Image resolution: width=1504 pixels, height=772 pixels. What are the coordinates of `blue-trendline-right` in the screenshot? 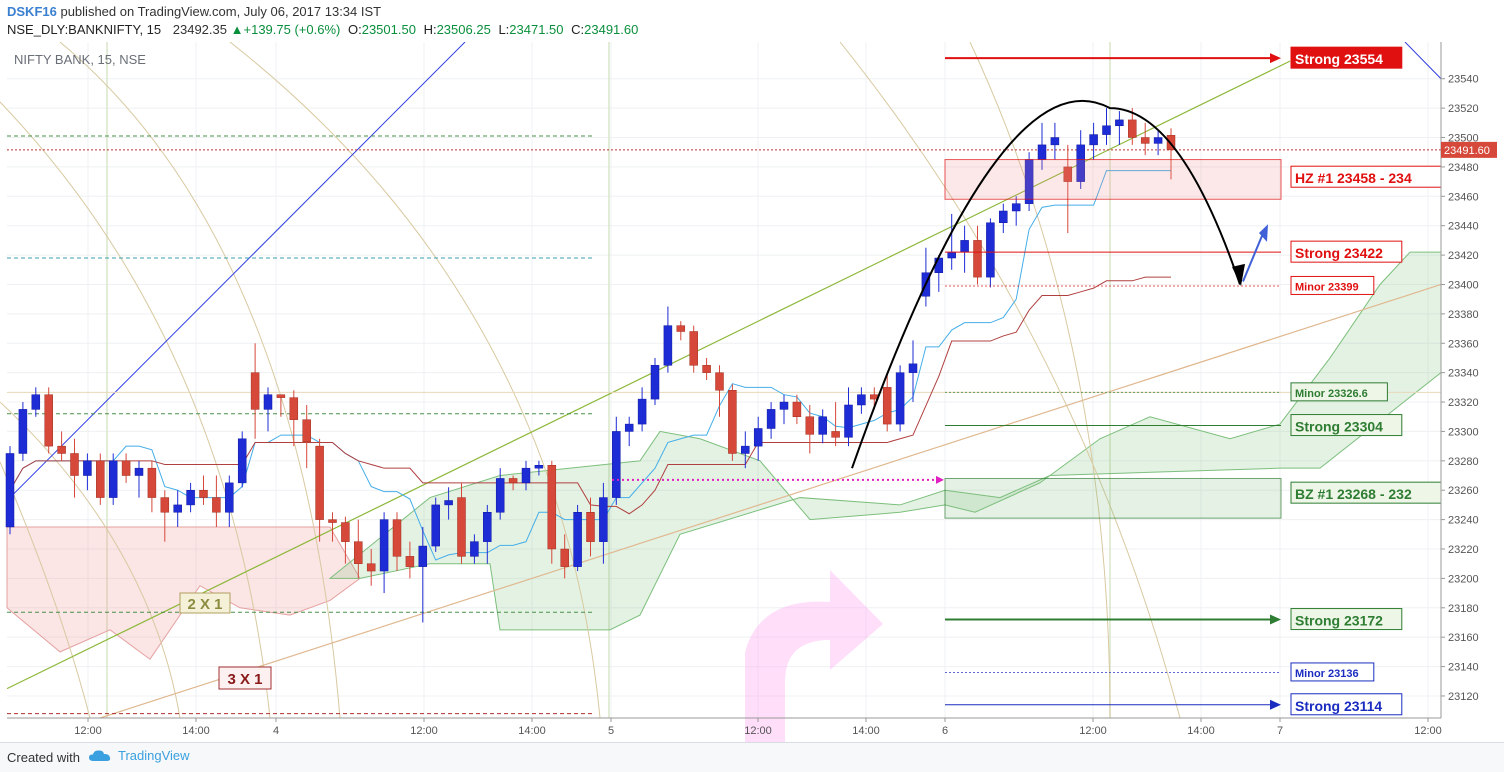 It's located at (1423, 60).